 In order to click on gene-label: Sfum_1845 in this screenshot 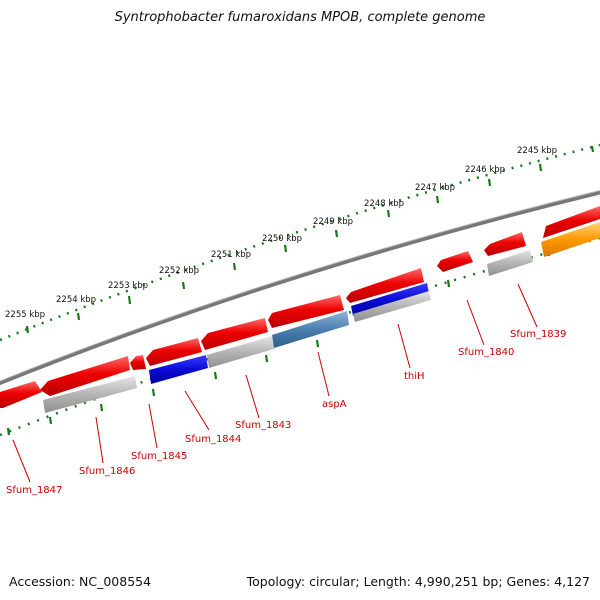, I will do `click(159, 456)`.